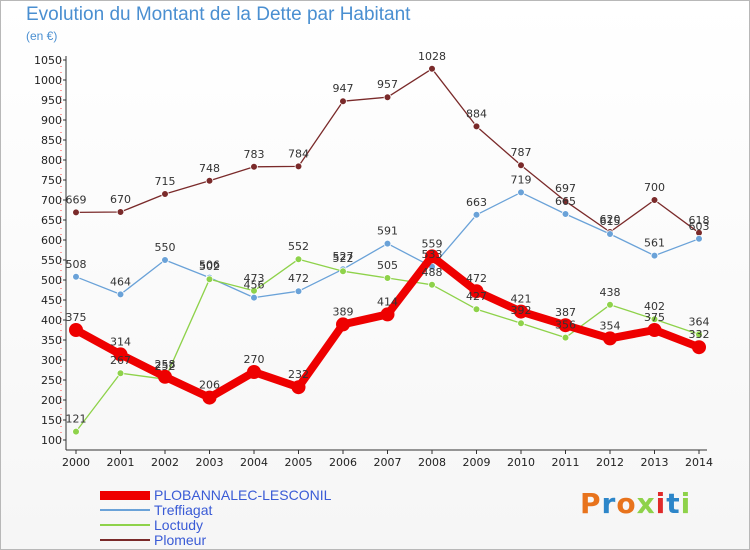  Describe the element at coordinates (51, 380) in the screenshot. I see `y-tick-label: 250` at that location.